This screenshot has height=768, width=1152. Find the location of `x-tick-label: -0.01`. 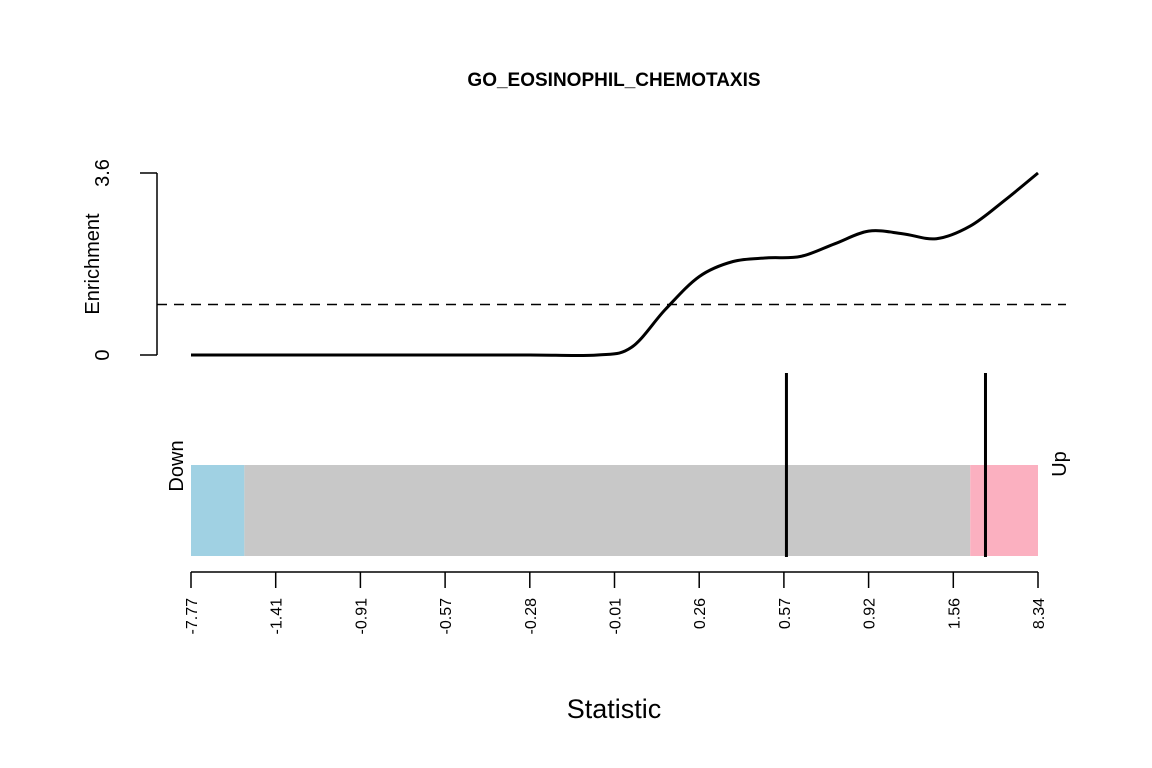

x-tick-label: -0.01 is located at coordinates (616, 616).